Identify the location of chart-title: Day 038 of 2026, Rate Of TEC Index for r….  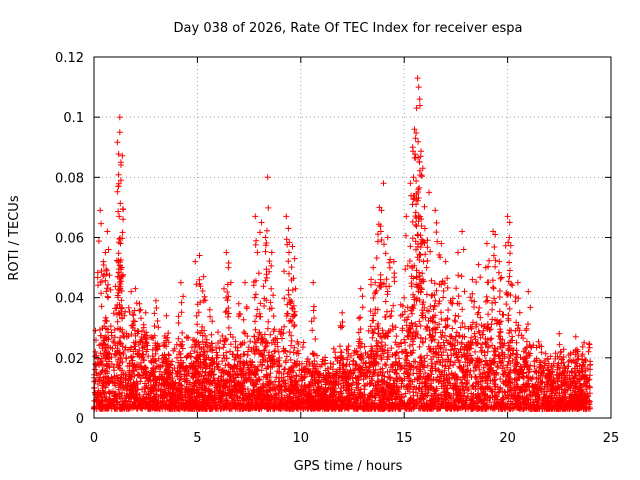
(348, 28).